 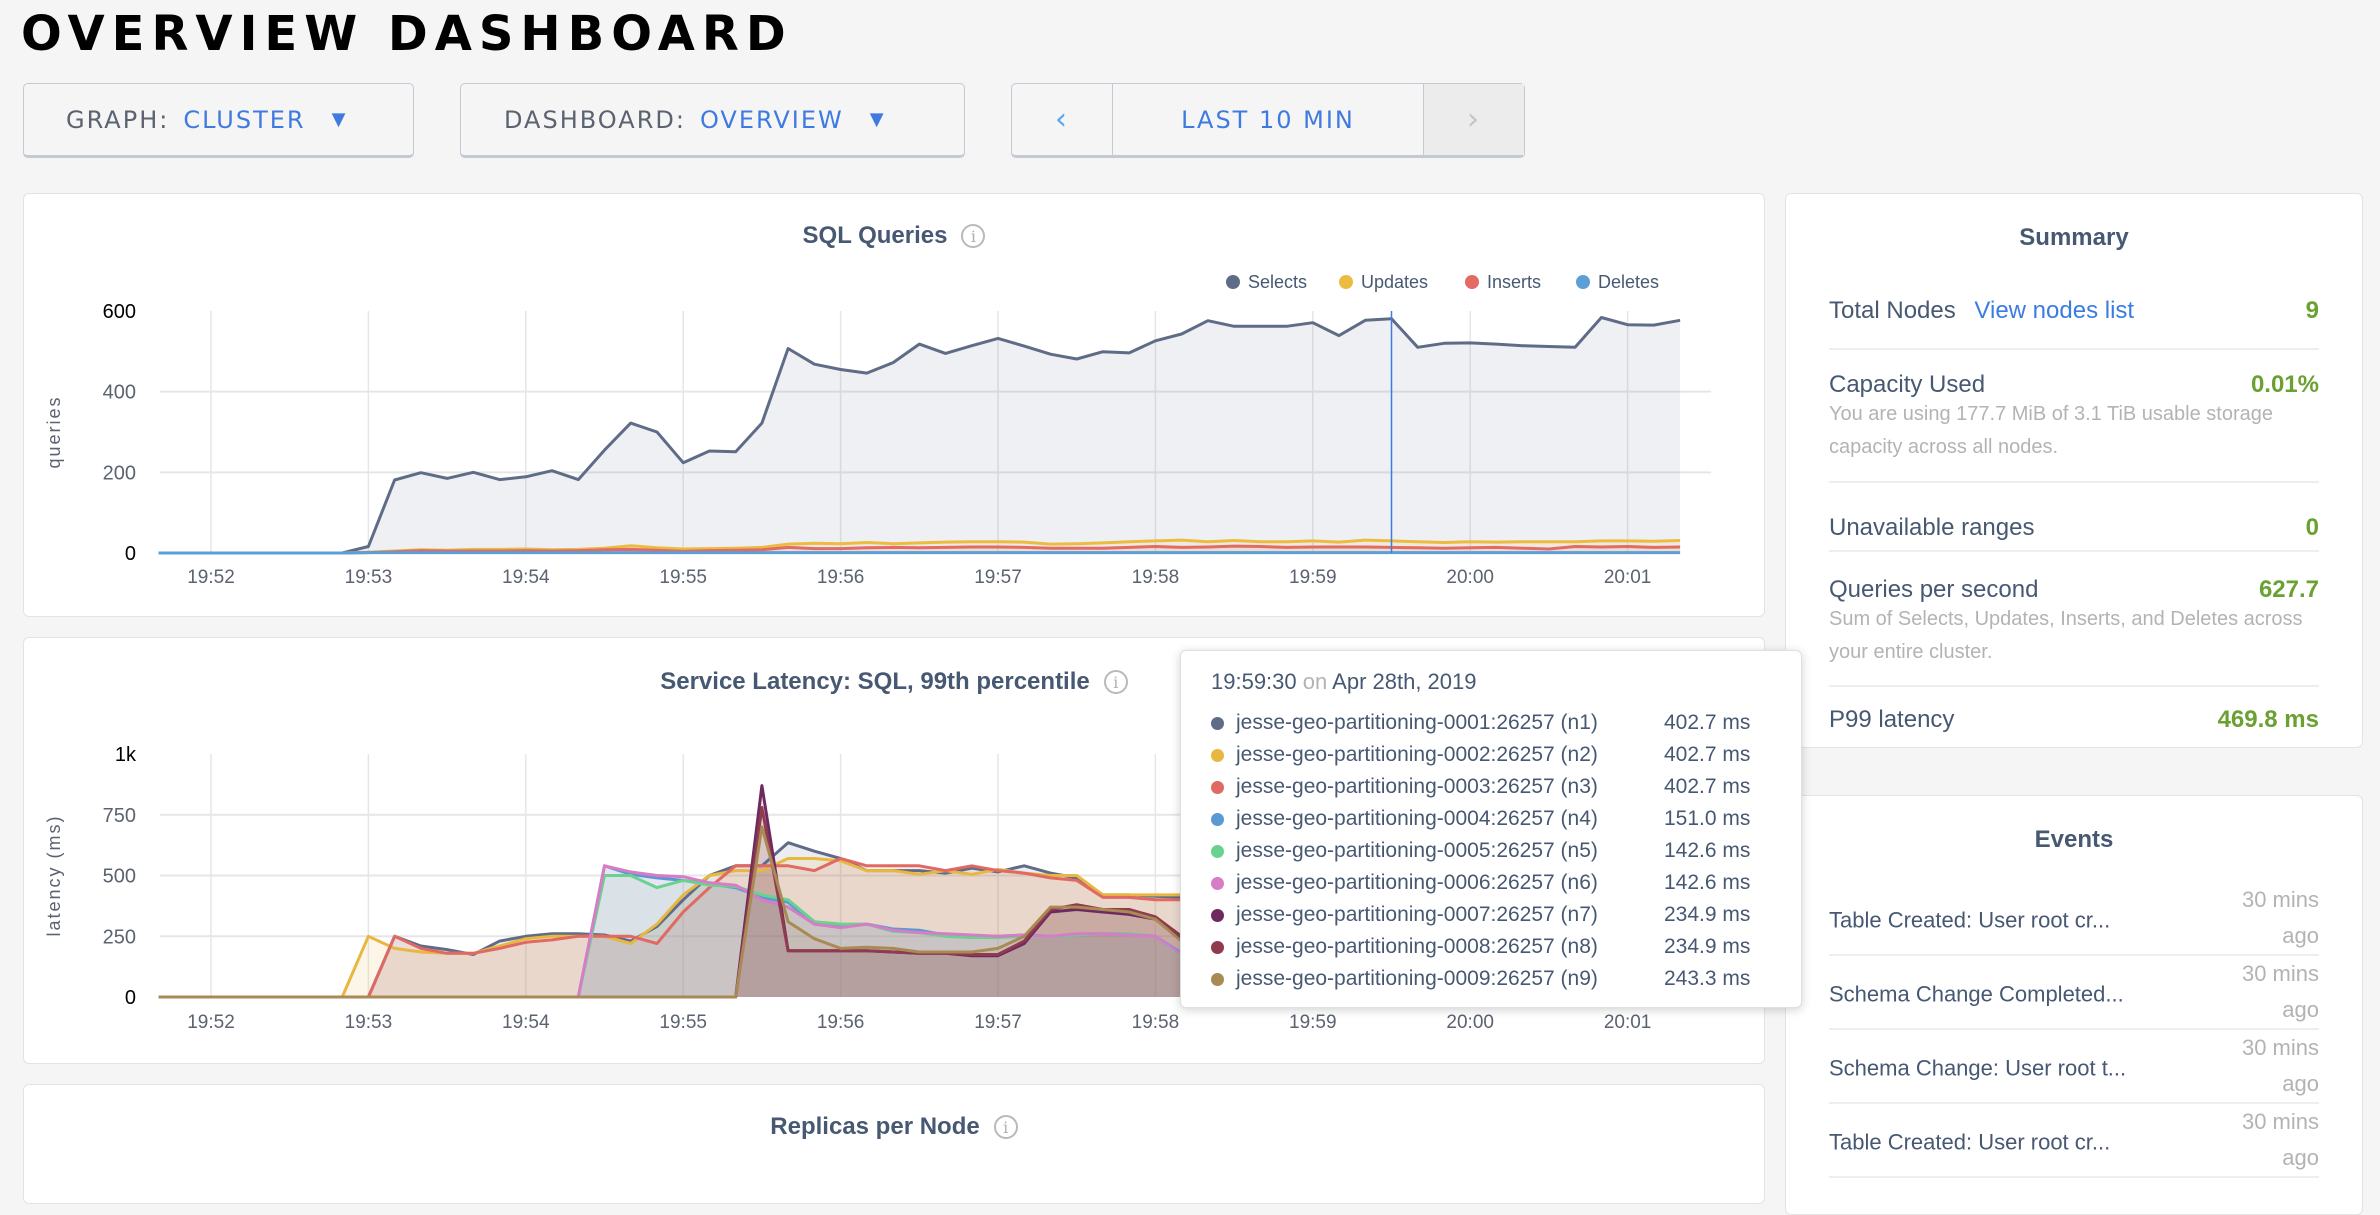 What do you see at coordinates (54, 875) in the screenshot?
I see `y-axis-label: latency (ms)` at bounding box center [54, 875].